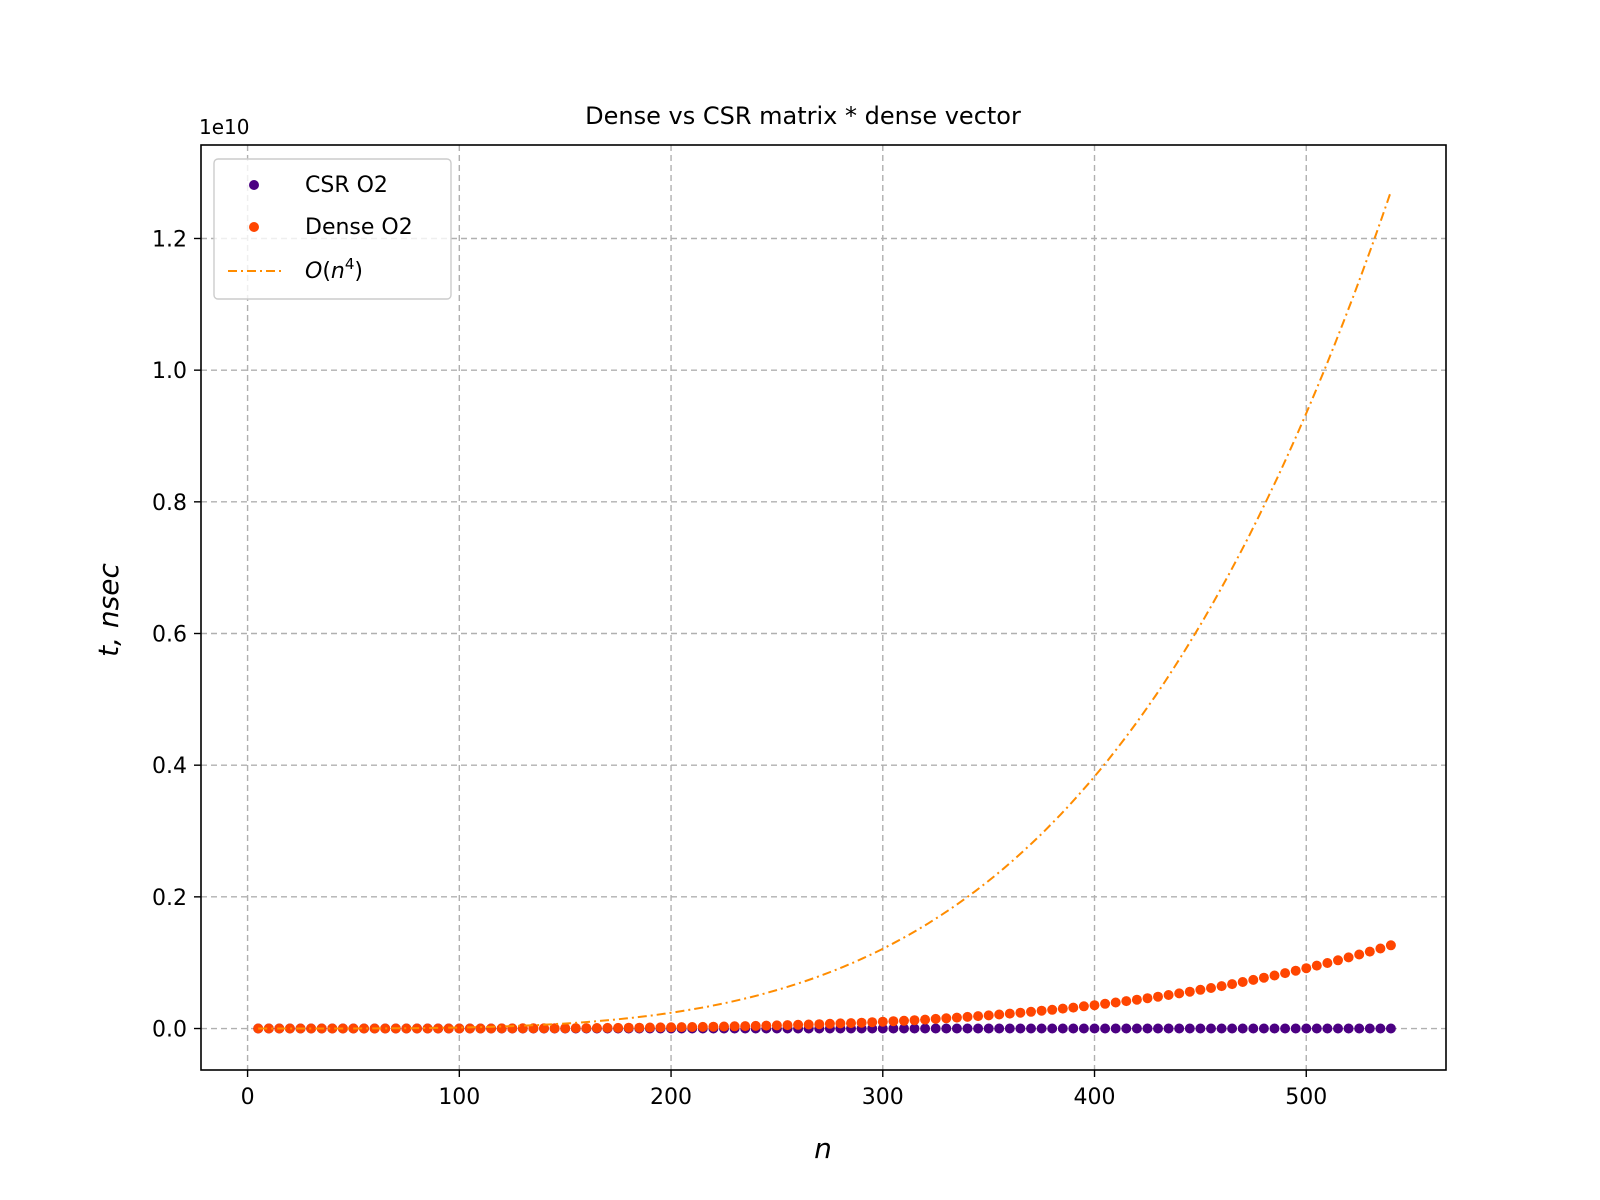  What do you see at coordinates (1095, 1097) in the screenshot?
I see `x-tick-label: 400` at bounding box center [1095, 1097].